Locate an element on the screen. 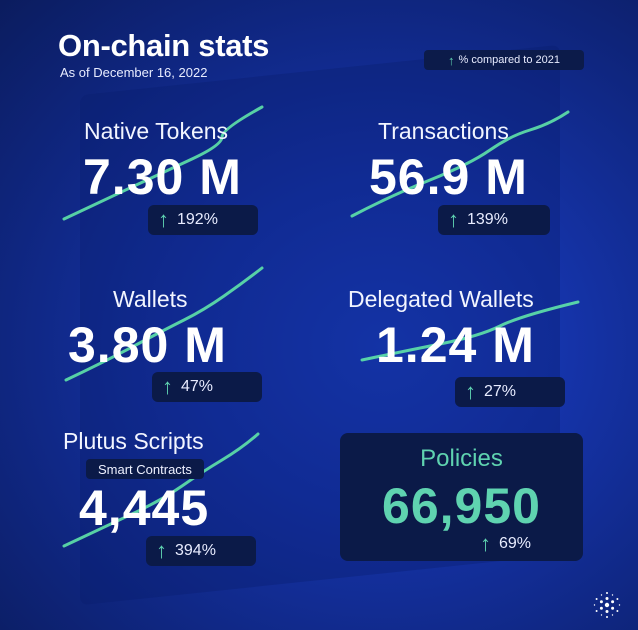  wallets-label: Wallets is located at coordinates (150, 299).